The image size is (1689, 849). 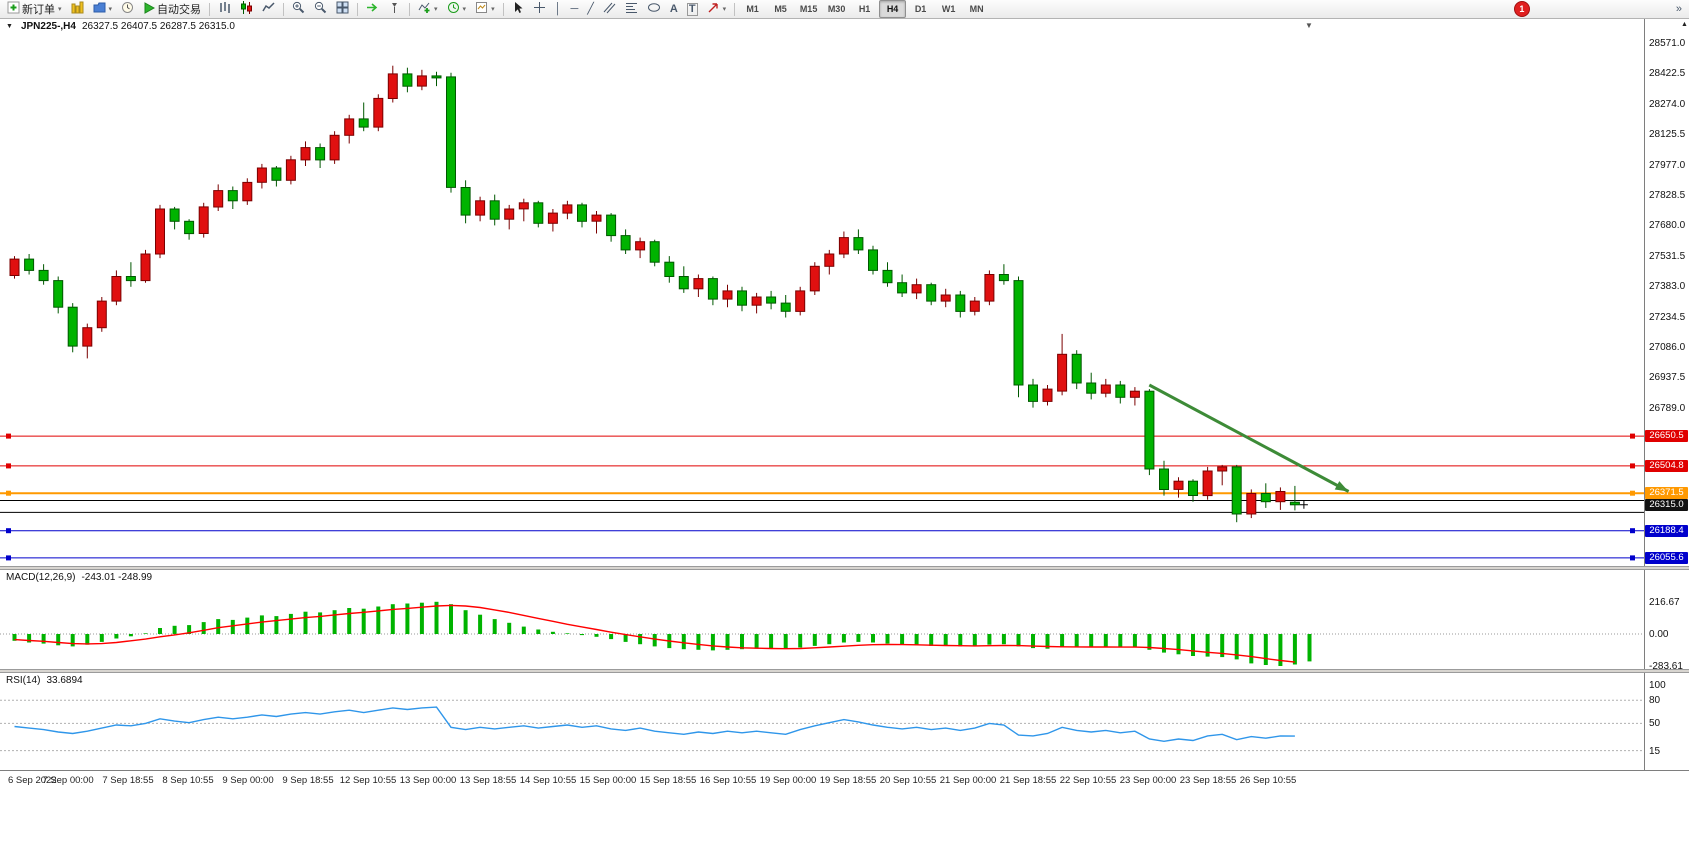 I want to click on time-axis-label: 15 Sep 18:55, so click(x=668, y=780).